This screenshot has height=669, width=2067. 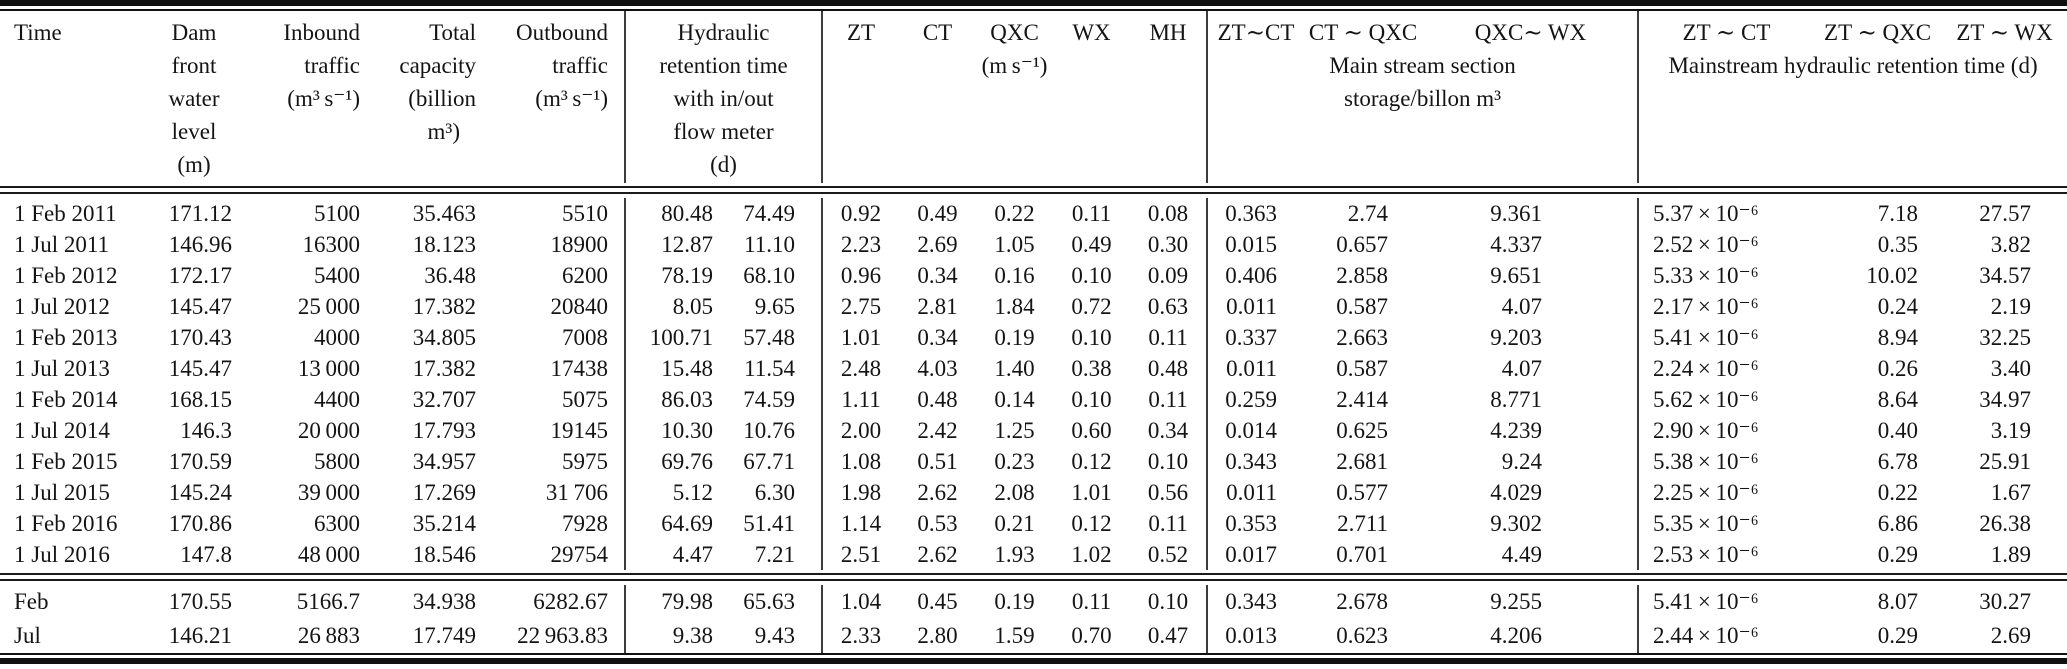 I want to click on col-header-inbound-traffic: Inbound traffic (m³ s⁻¹), so click(x=302, y=97).